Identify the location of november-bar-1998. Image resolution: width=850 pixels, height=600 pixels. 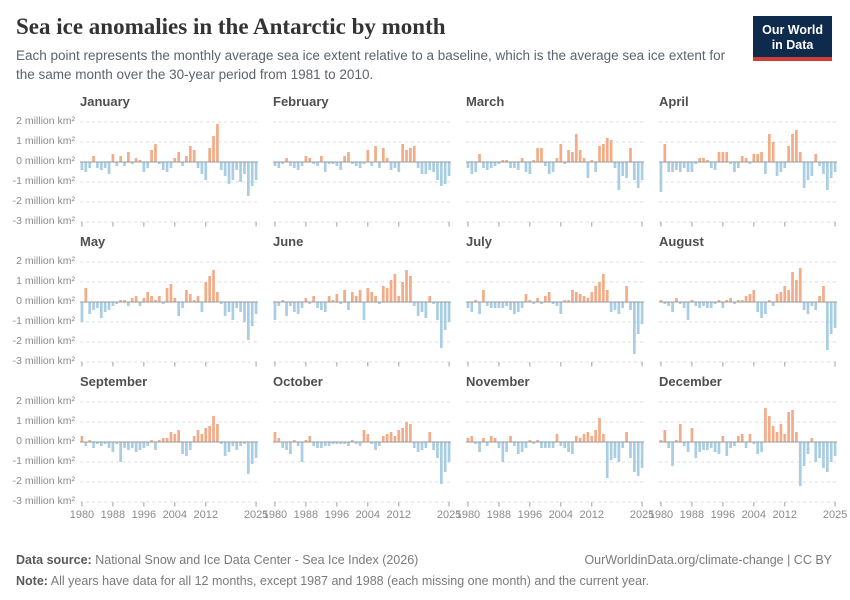
(537, 441).